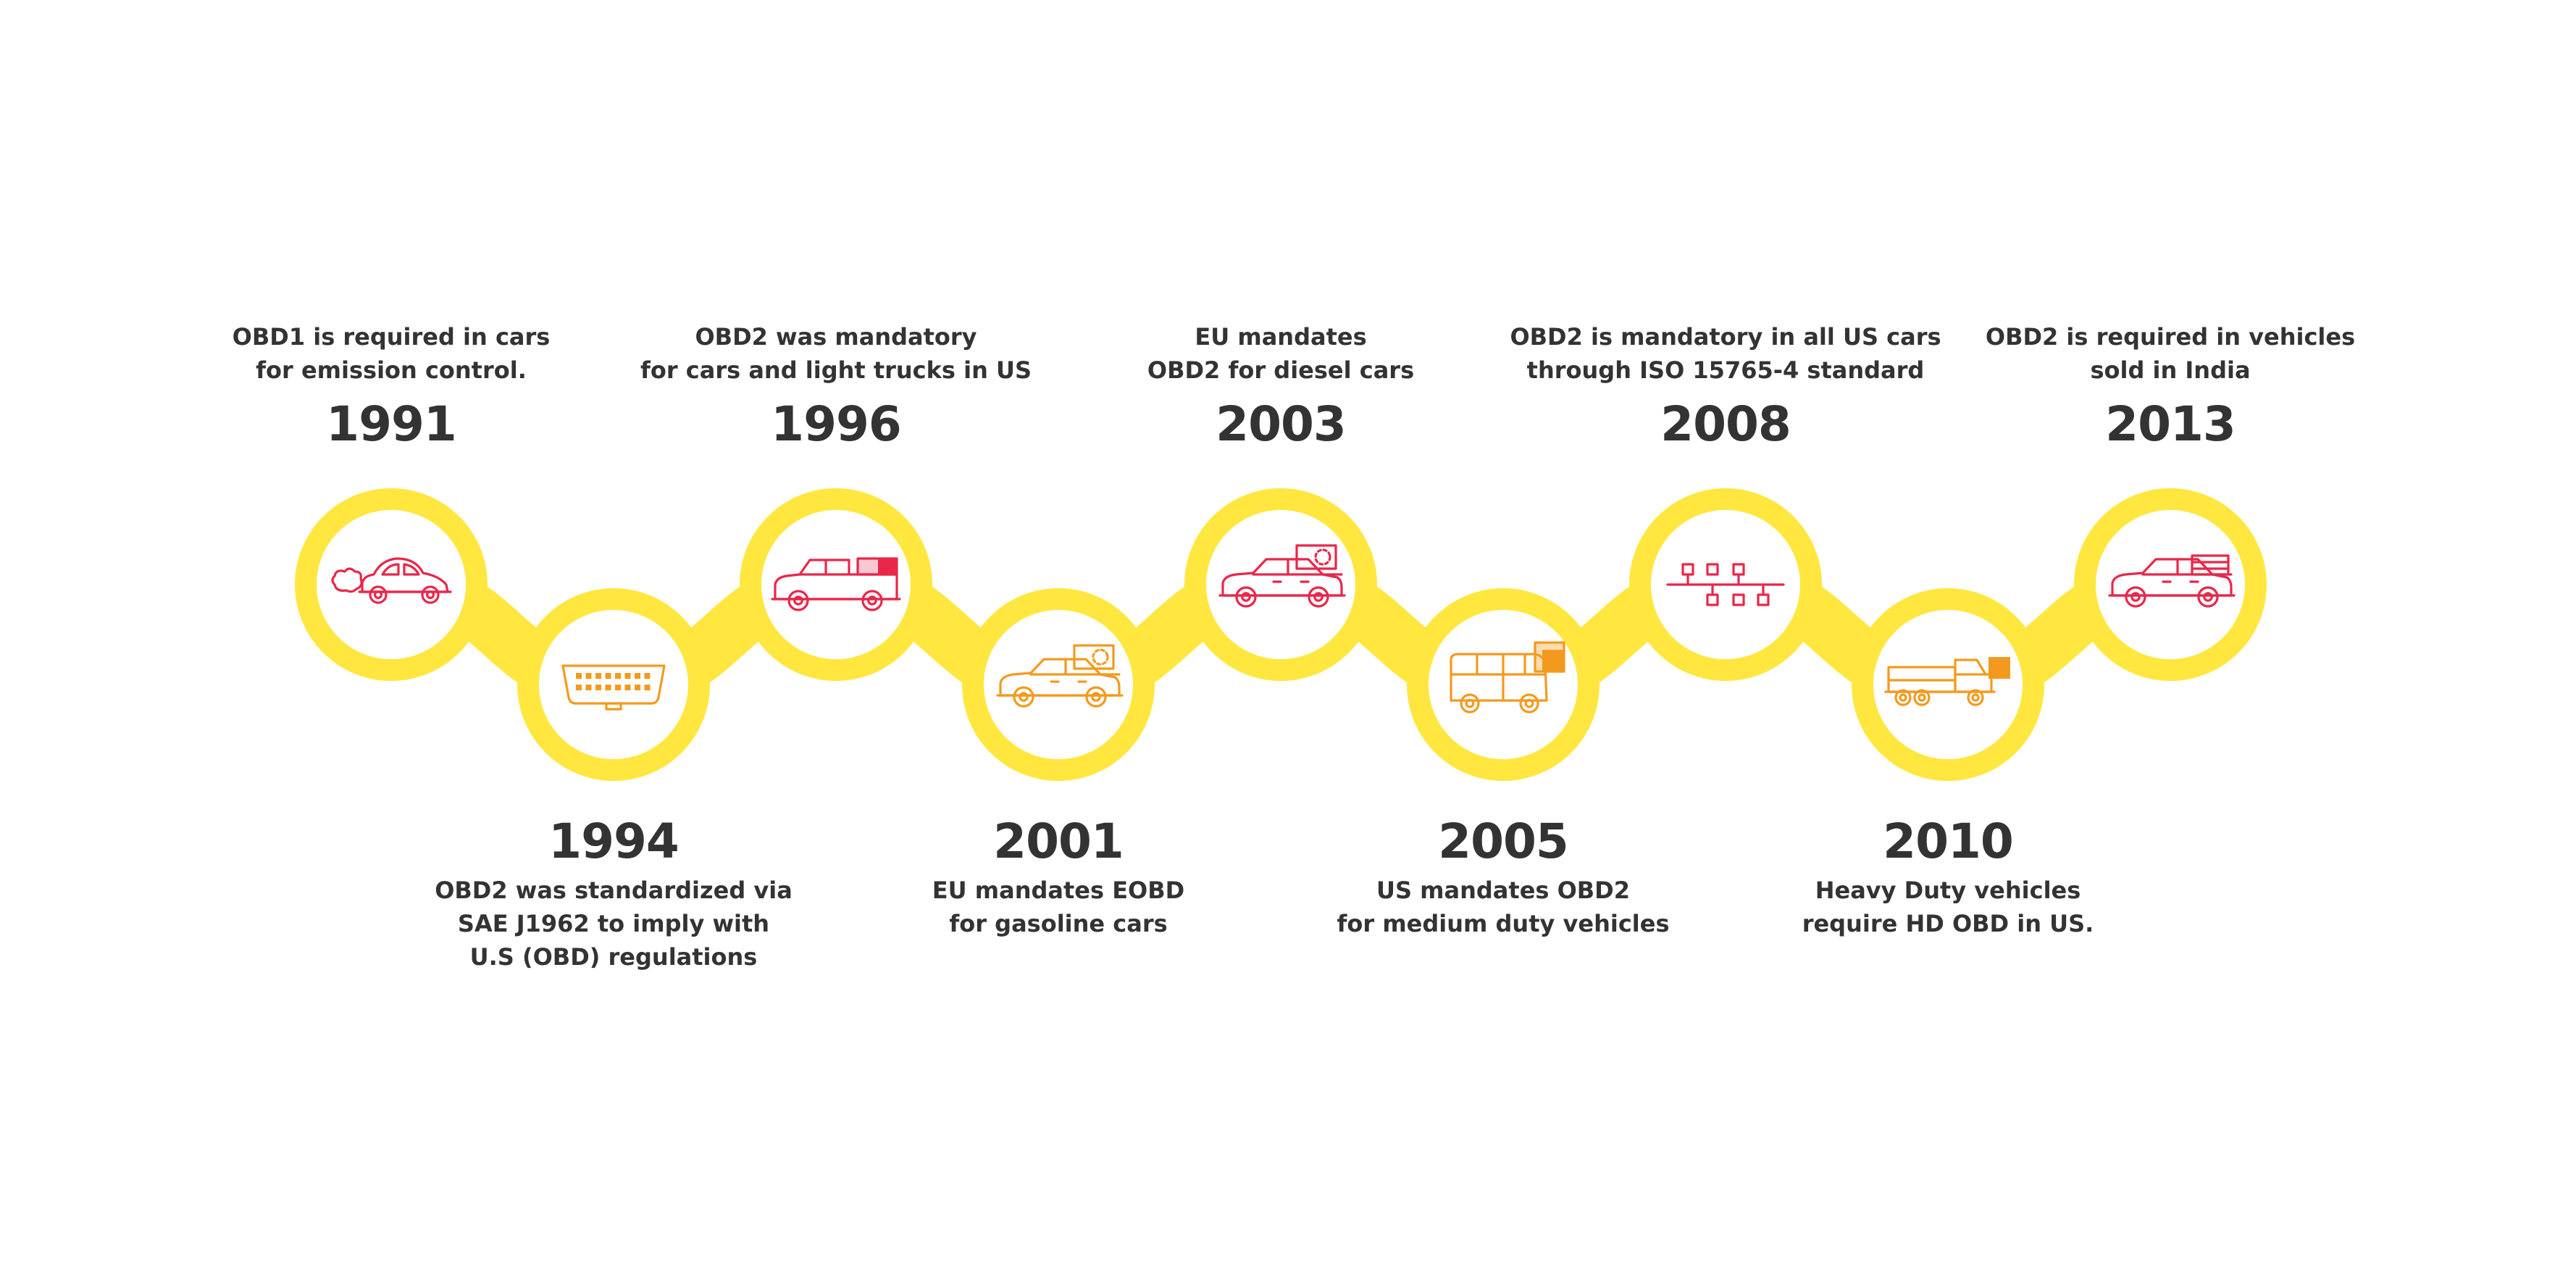 The image size is (2576, 1288). What do you see at coordinates (613, 687) in the screenshot?
I see `obd-connector-icon` at bounding box center [613, 687].